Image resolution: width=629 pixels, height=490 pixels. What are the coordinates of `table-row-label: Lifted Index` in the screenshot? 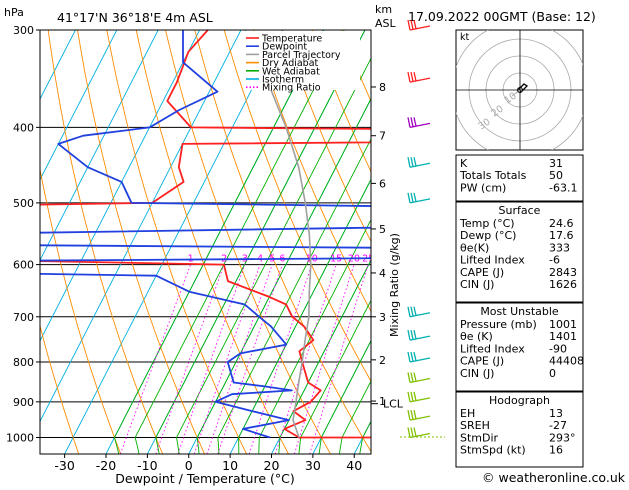 It's located at (492, 348).